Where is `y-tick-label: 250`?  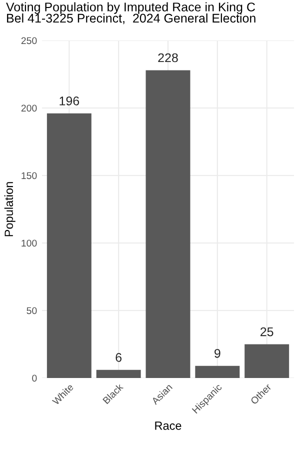
y-tick-label: 250 is located at coordinates (29, 40).